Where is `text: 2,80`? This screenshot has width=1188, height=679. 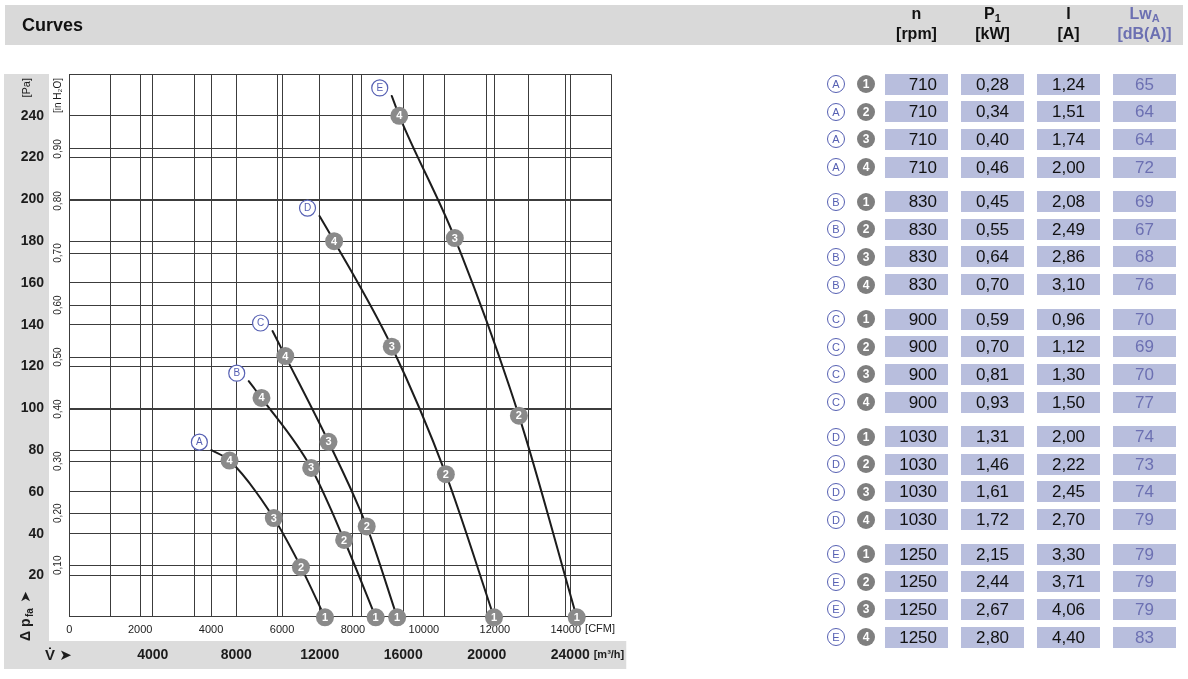
text: 2,80 is located at coordinates (992, 637).